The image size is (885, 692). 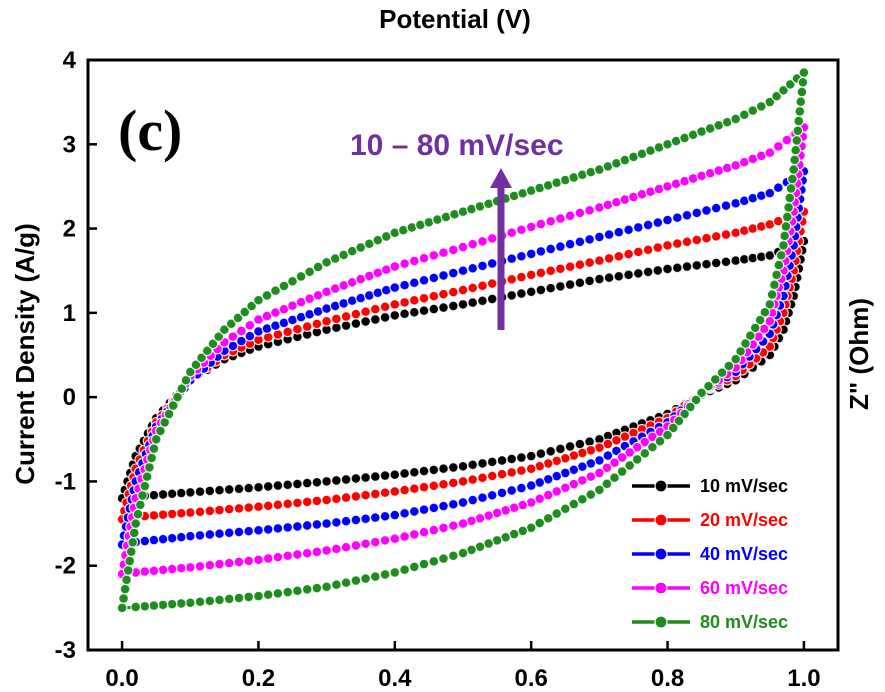 I want to click on x-tick-label: 0.6, so click(x=530, y=678).